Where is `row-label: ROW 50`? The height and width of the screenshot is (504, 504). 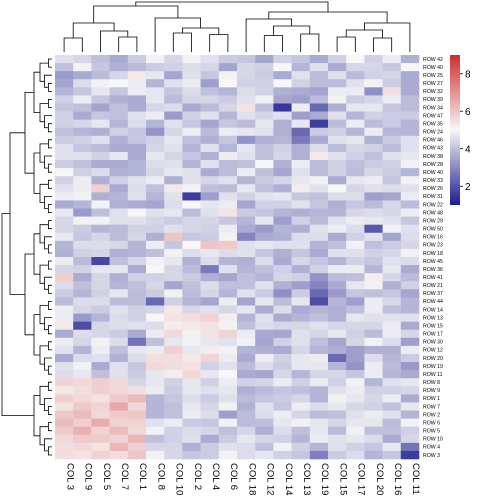 row-label: ROW 50 is located at coordinates (433, 230).